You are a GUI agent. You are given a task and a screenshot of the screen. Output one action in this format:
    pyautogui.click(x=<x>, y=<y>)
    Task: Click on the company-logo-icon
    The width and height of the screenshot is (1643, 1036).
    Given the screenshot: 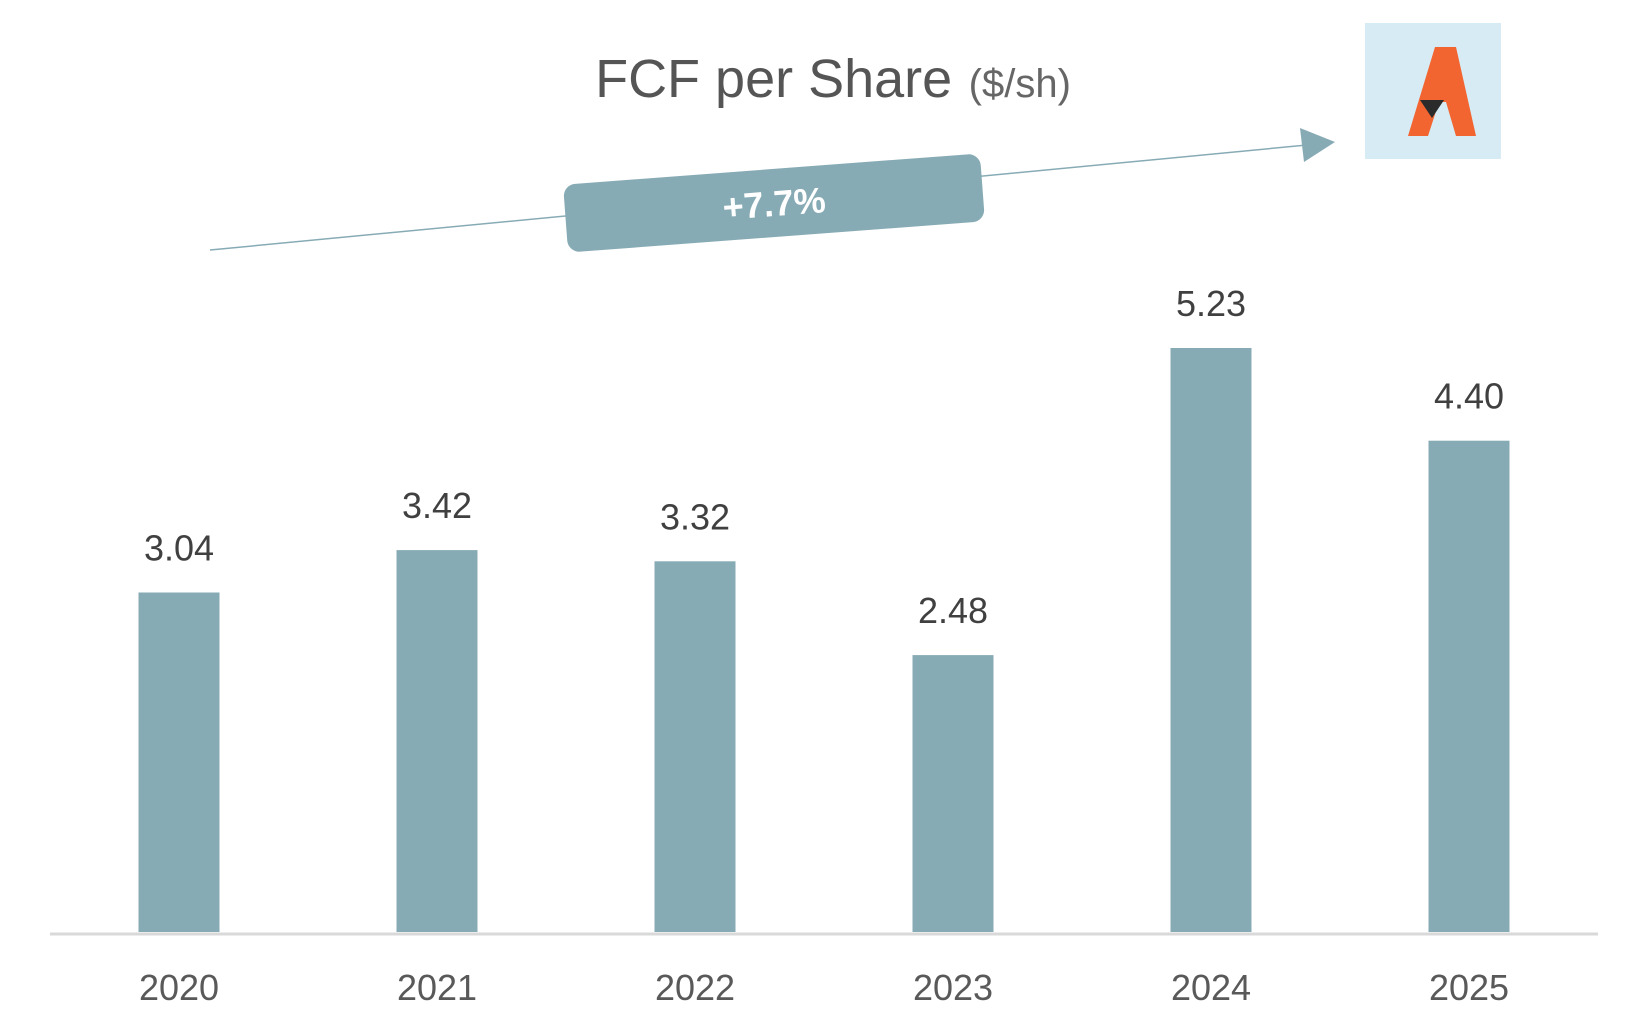 What is the action you would take?
    pyautogui.click(x=1433, y=91)
    